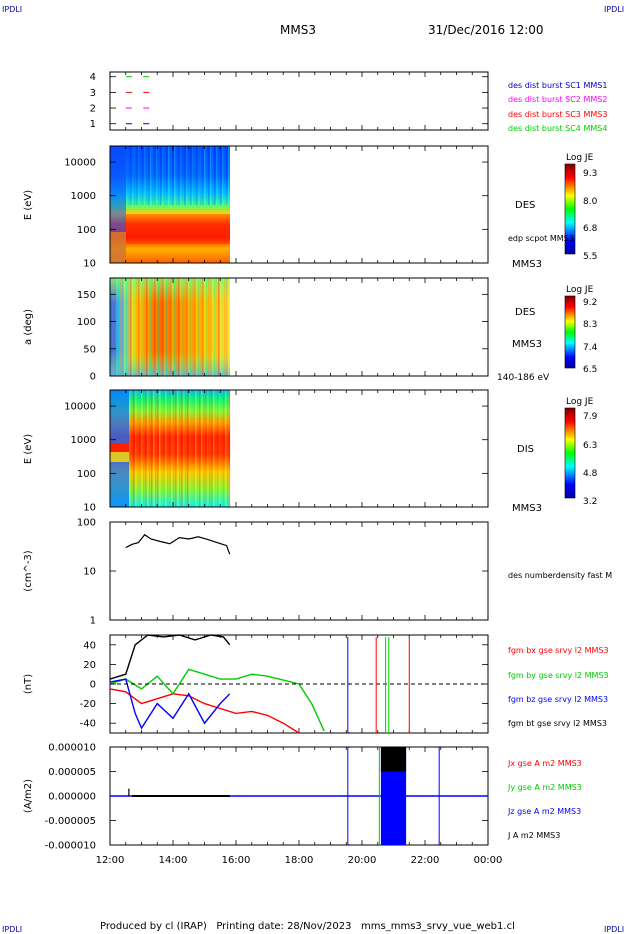 Image resolution: width=630 pixels, height=934 pixels. I want to click on des-energy-colorbar-title: Log JE, so click(580, 158).